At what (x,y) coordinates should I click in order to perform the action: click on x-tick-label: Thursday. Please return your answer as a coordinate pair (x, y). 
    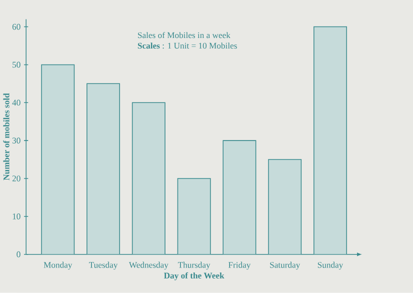
    Looking at the image, I should click on (194, 266).